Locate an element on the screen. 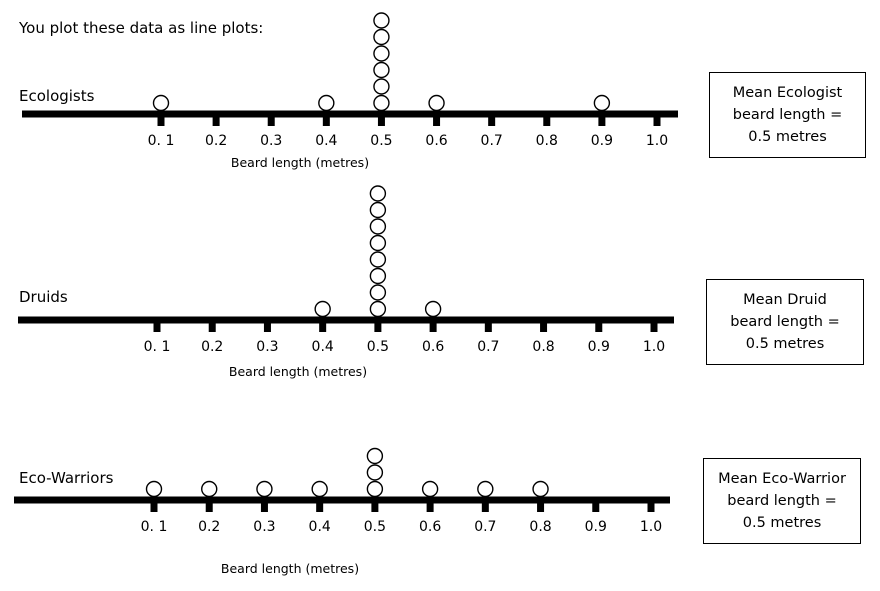 This screenshot has width=880, height=591. panel-title: Eco-Warriors is located at coordinates (66, 478).